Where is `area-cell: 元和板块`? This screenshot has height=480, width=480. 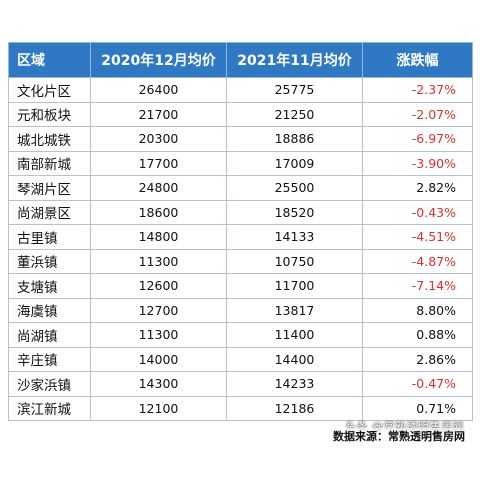
area-cell: 元和板块 is located at coordinates (49, 114).